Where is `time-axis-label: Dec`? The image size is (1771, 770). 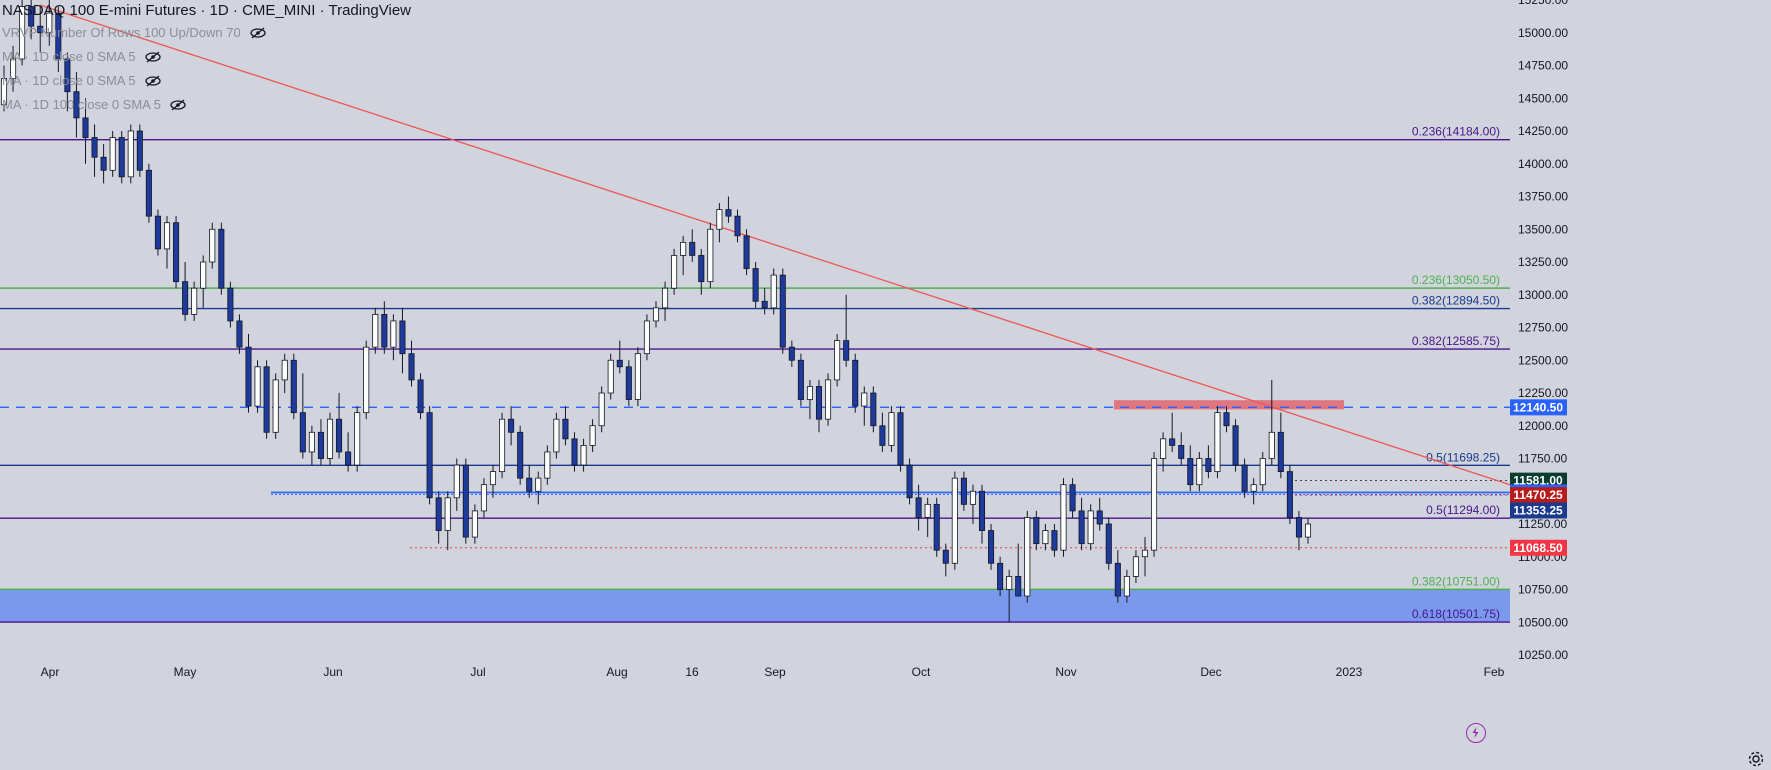
time-axis-label: Dec is located at coordinates (1210, 672).